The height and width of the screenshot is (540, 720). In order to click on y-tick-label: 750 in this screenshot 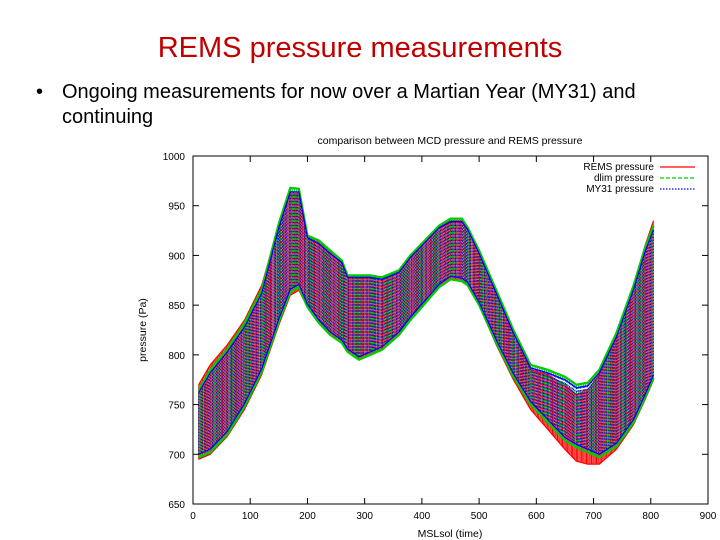, I will do `click(176, 406)`.